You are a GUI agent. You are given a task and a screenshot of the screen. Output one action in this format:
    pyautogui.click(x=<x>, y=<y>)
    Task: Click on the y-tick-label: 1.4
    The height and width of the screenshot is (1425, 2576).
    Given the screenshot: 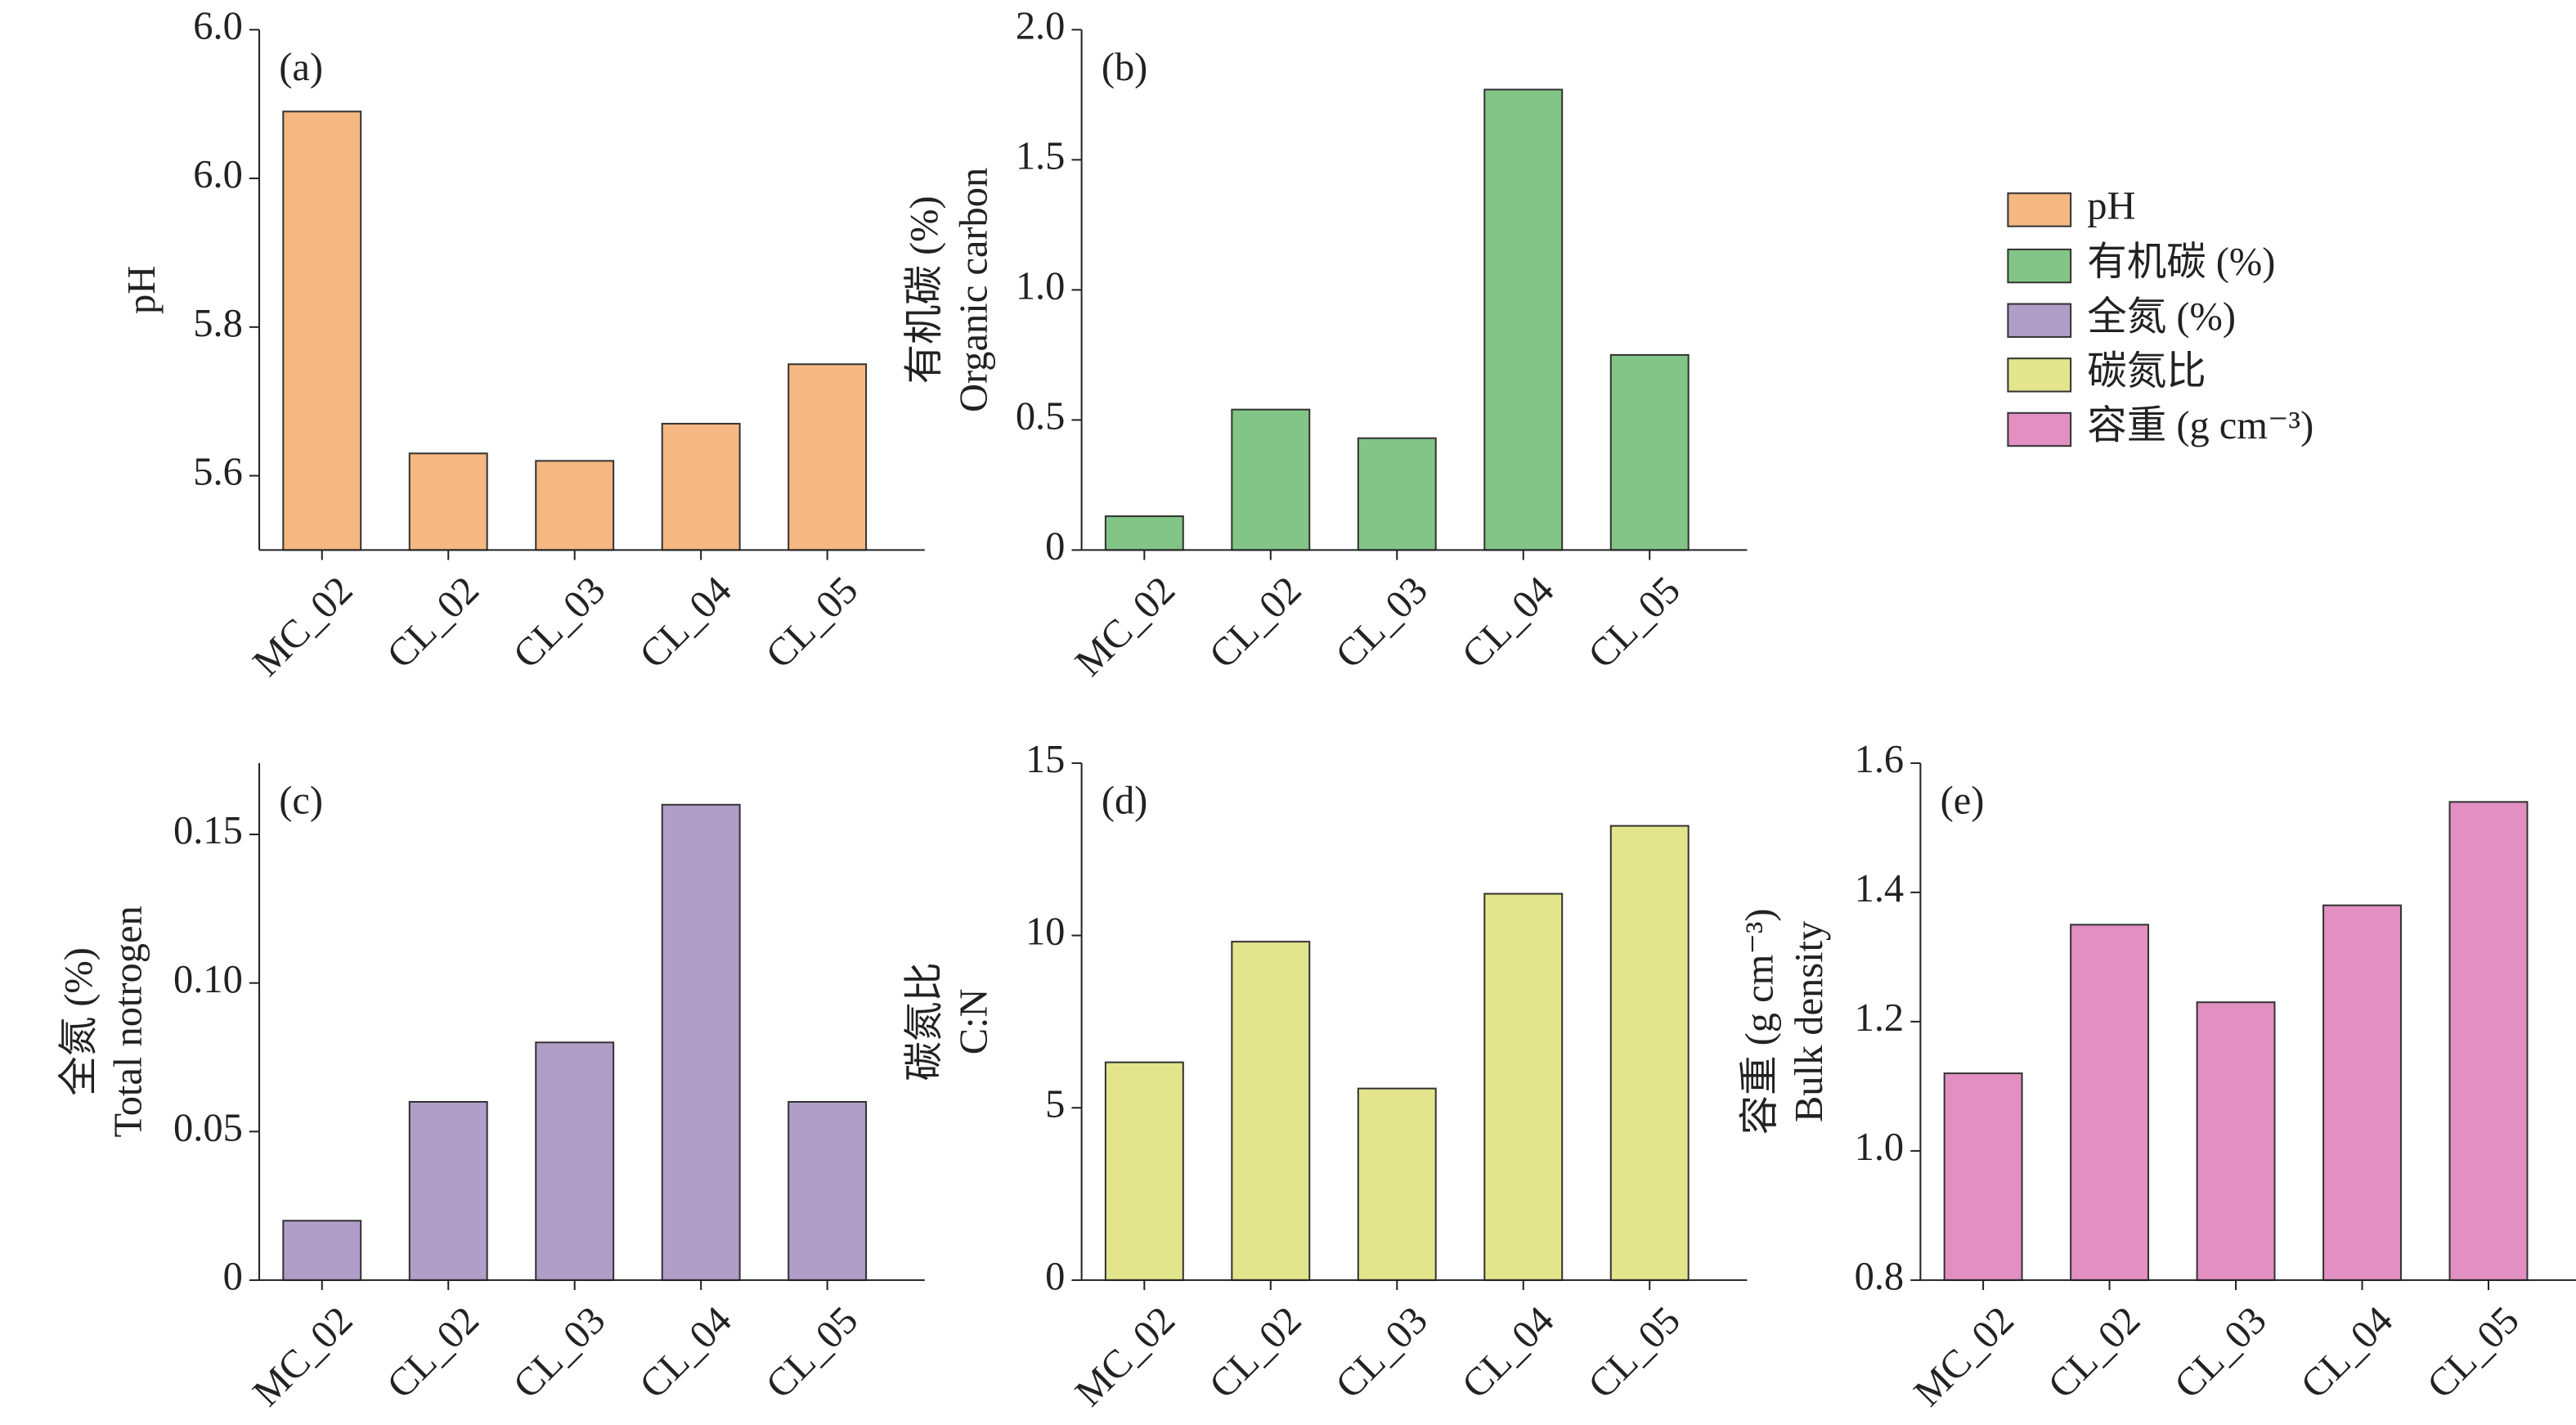 What is the action you would take?
    pyautogui.click(x=1880, y=888)
    